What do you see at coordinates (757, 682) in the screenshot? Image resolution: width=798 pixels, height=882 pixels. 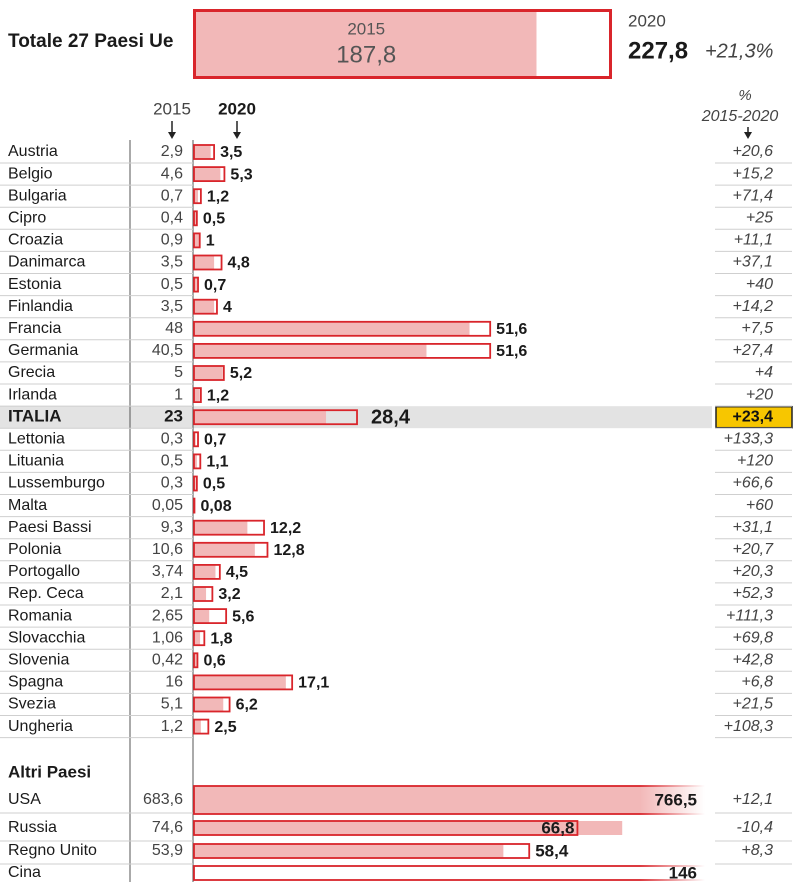 I see `change-label: +6,8` at bounding box center [757, 682].